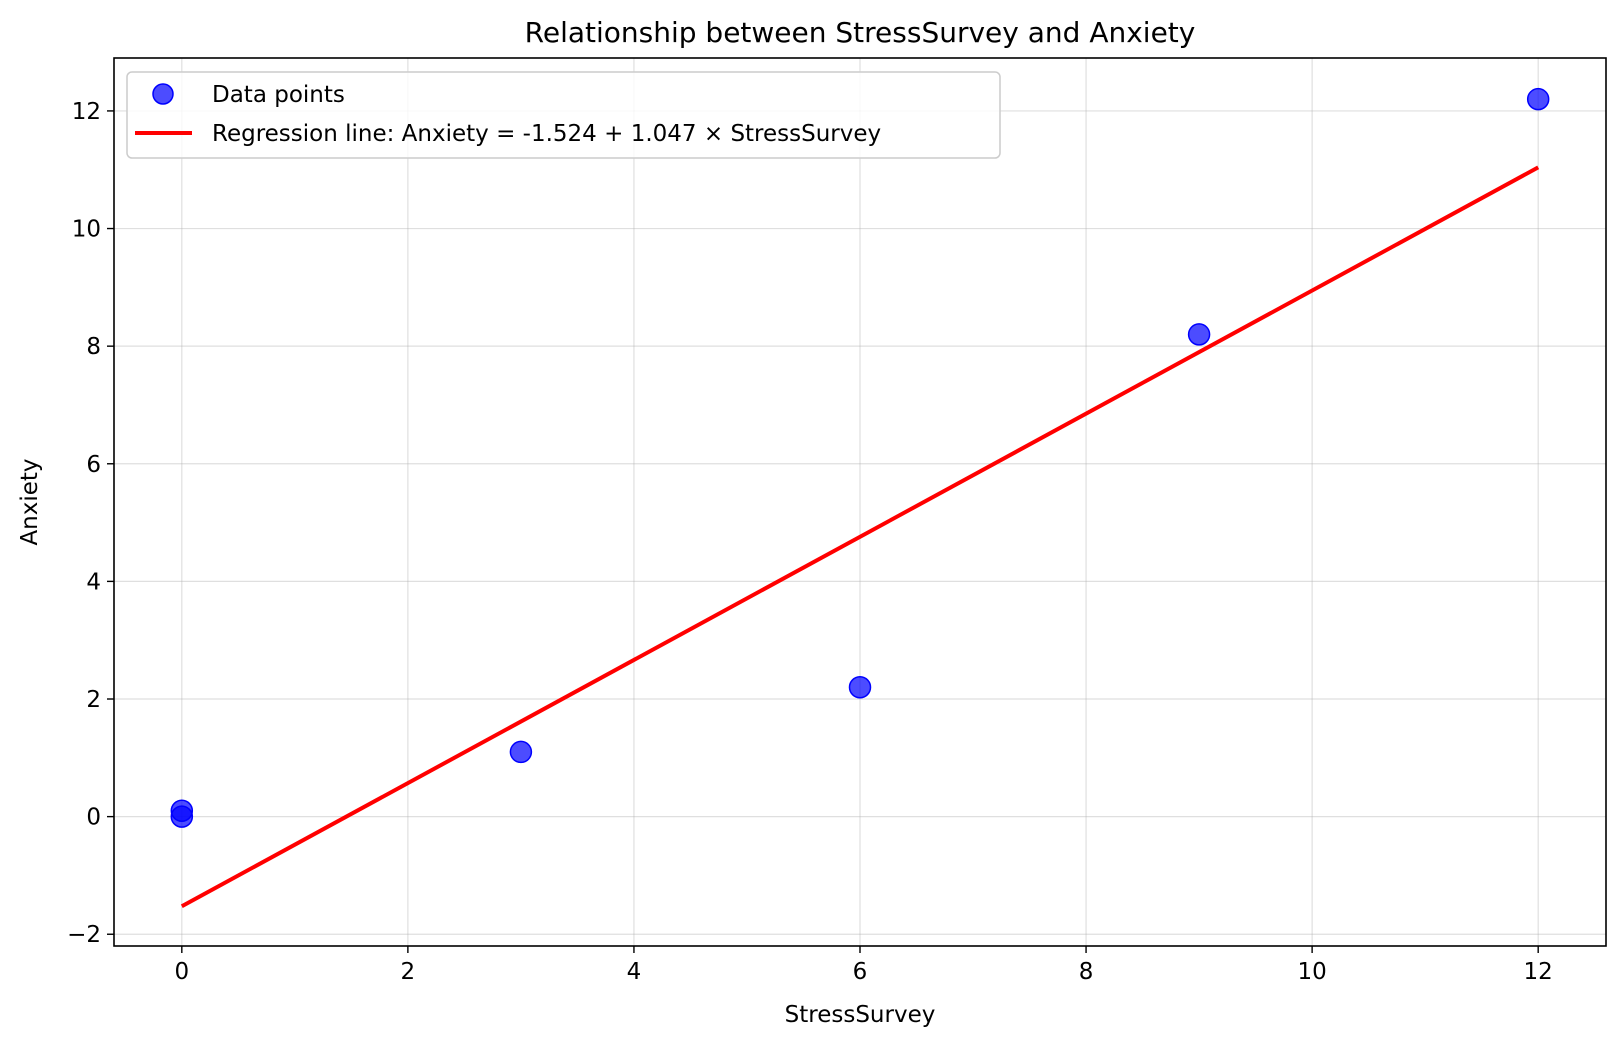  Describe the element at coordinates (278, 95) in the screenshot. I see `legend-label-data-points: Data points` at that location.